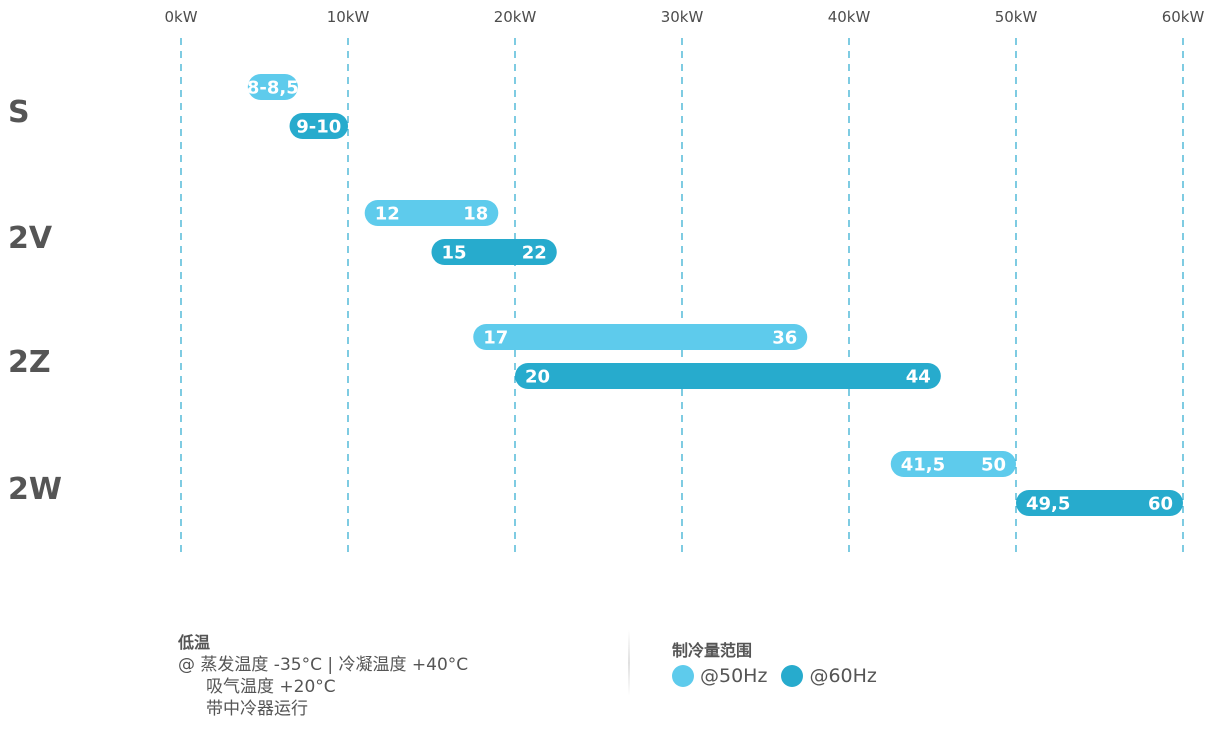 The height and width of the screenshot is (731, 1217). Describe the element at coordinates (35, 301) in the screenshot. I see `row-labels: S 2V 2Z 2W` at that location.